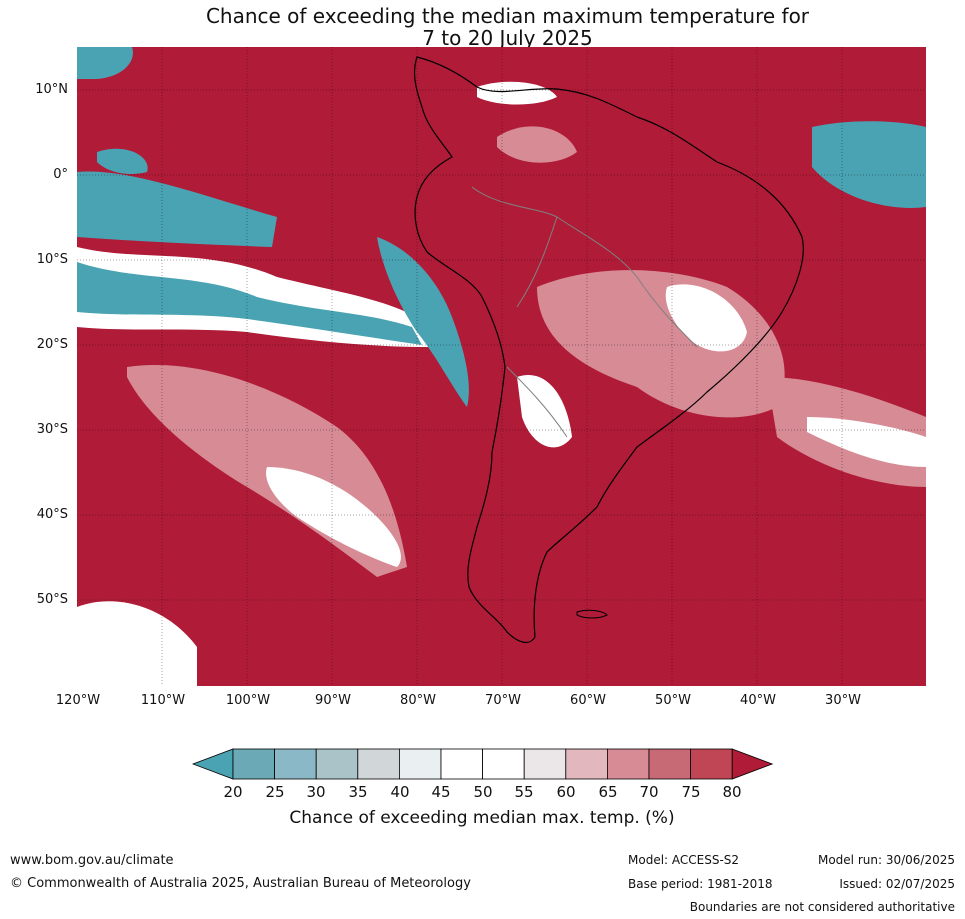  What do you see at coordinates (700, 884) in the screenshot?
I see `base-period-text: Base period: 1981-2018` at bounding box center [700, 884].